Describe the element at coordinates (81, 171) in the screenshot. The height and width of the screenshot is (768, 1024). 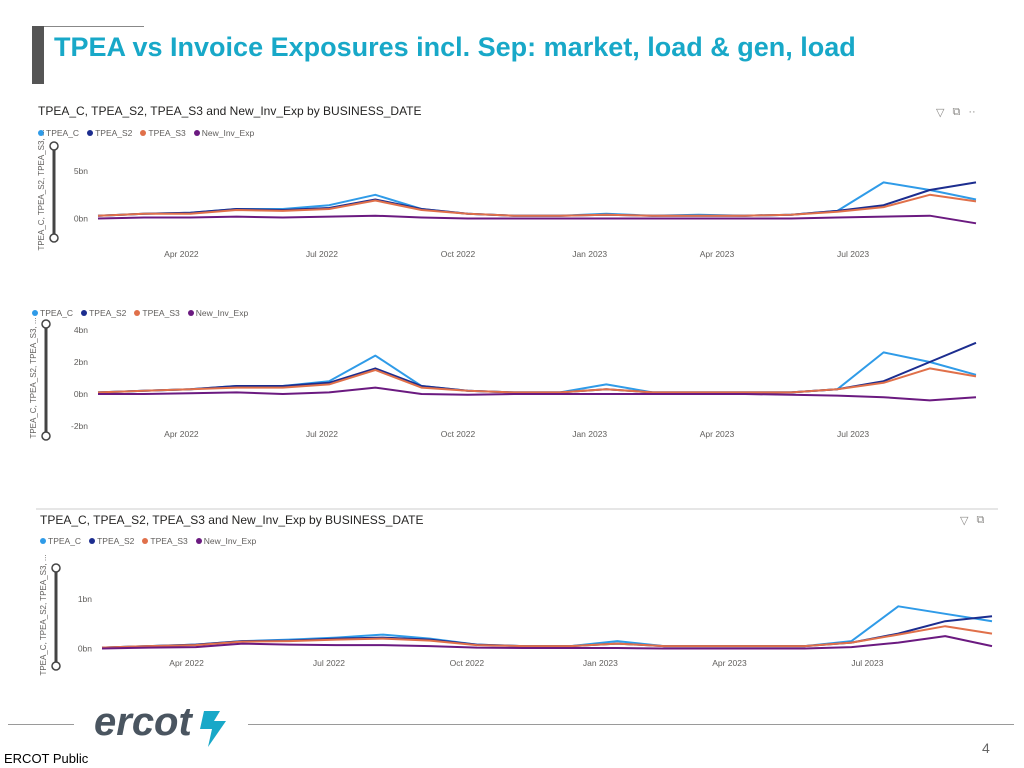
I see `y-tick-label: 5bn` at that location.